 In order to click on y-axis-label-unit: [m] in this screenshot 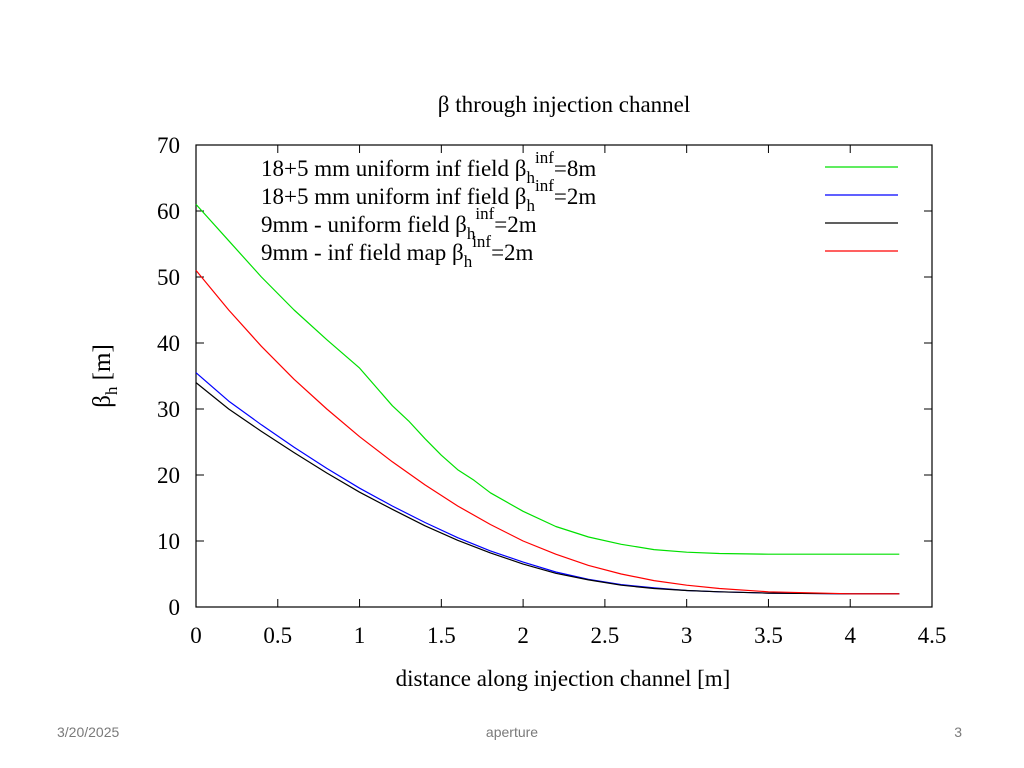, I will do `click(102, 365)`.